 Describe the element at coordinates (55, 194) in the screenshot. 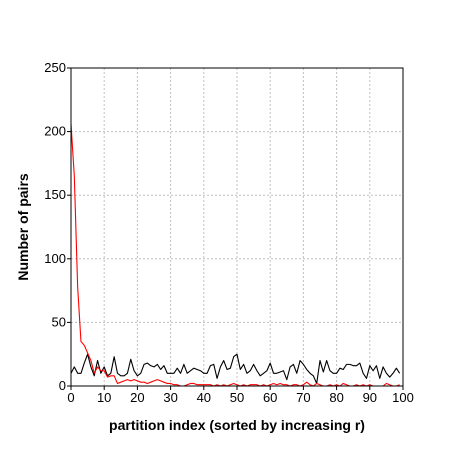

I see `y-tick-label: 150` at that location.